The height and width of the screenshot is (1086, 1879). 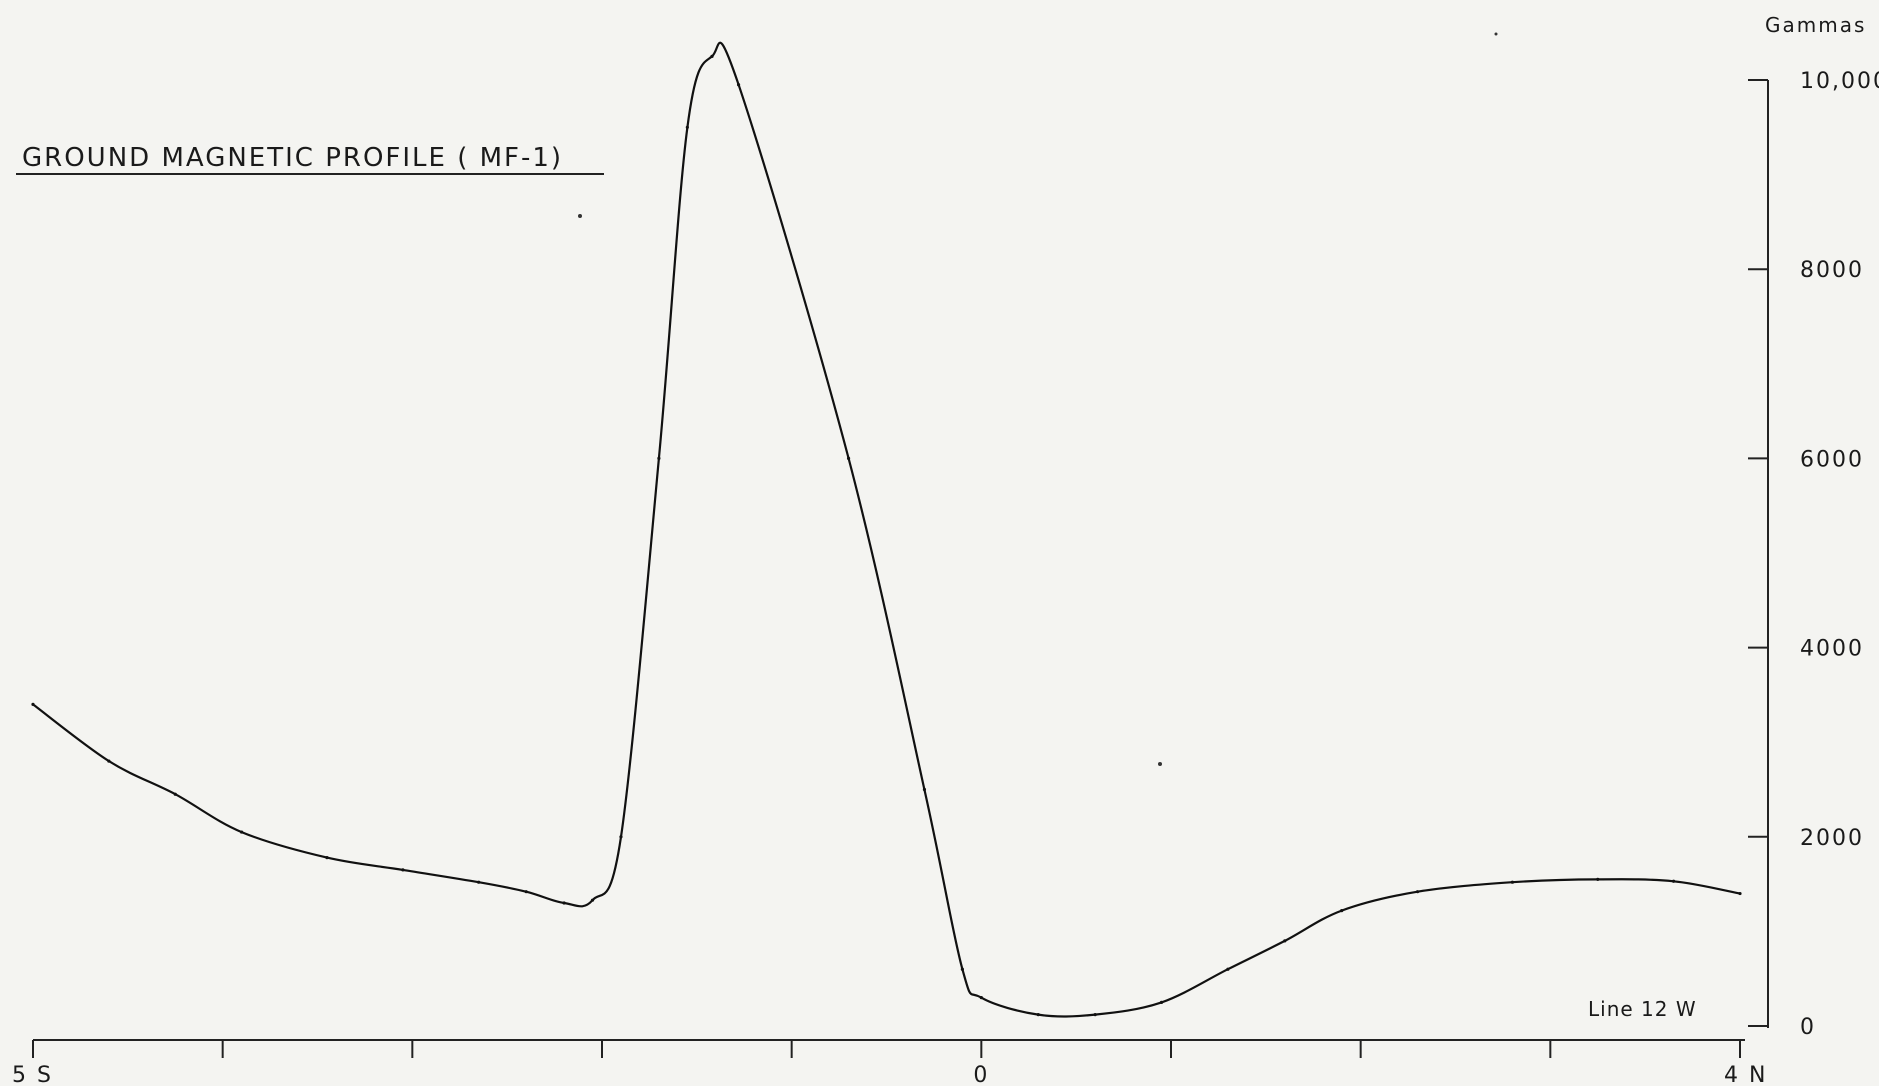 I want to click on y-axis-label: Gammas, so click(x=1815, y=25).